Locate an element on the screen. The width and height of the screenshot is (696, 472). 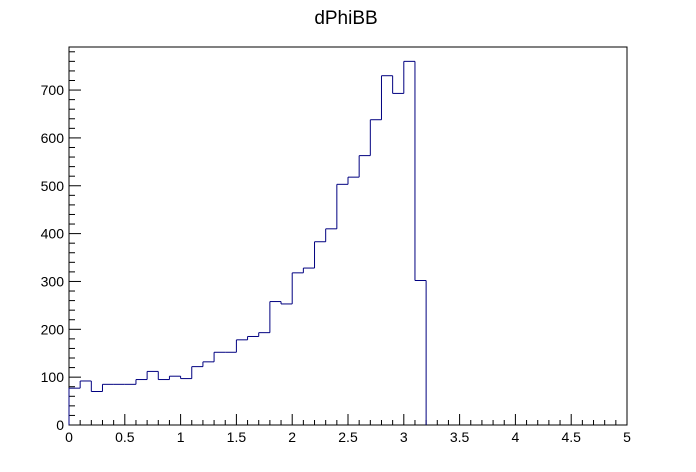
x-tick-label: 1 is located at coordinates (181, 437).